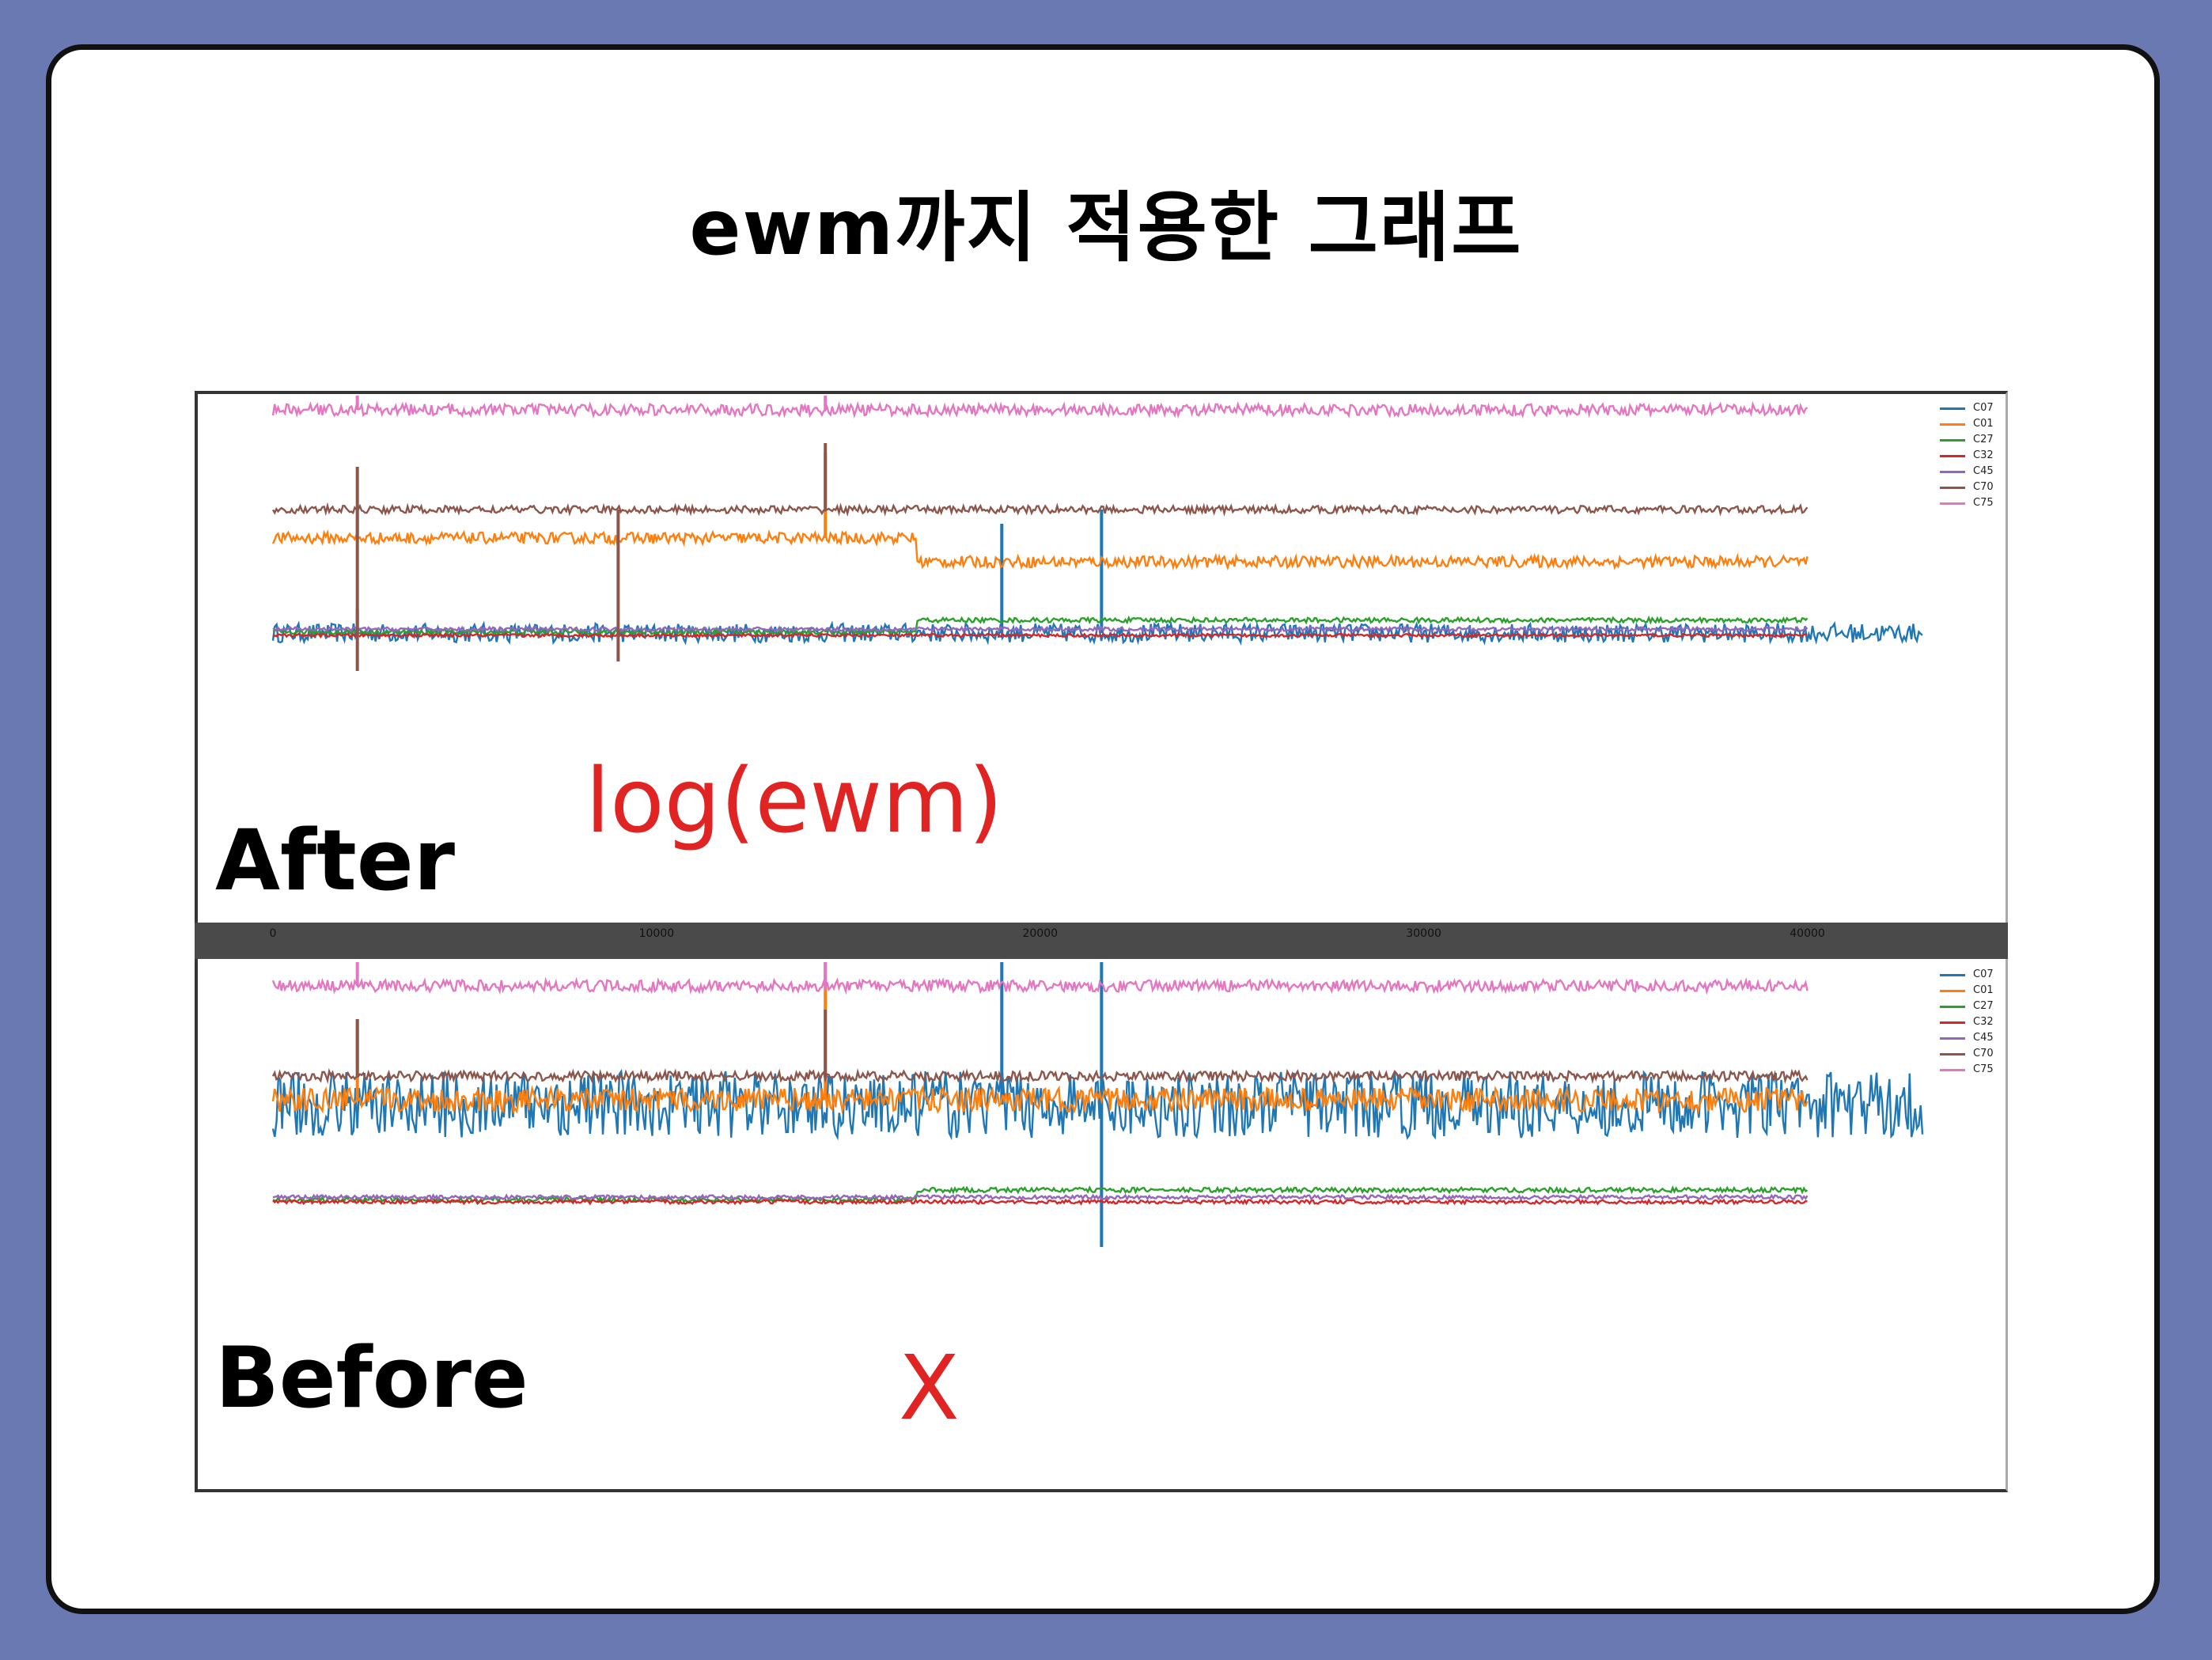  I want to click on before-annotation: X, so click(929, 1388).